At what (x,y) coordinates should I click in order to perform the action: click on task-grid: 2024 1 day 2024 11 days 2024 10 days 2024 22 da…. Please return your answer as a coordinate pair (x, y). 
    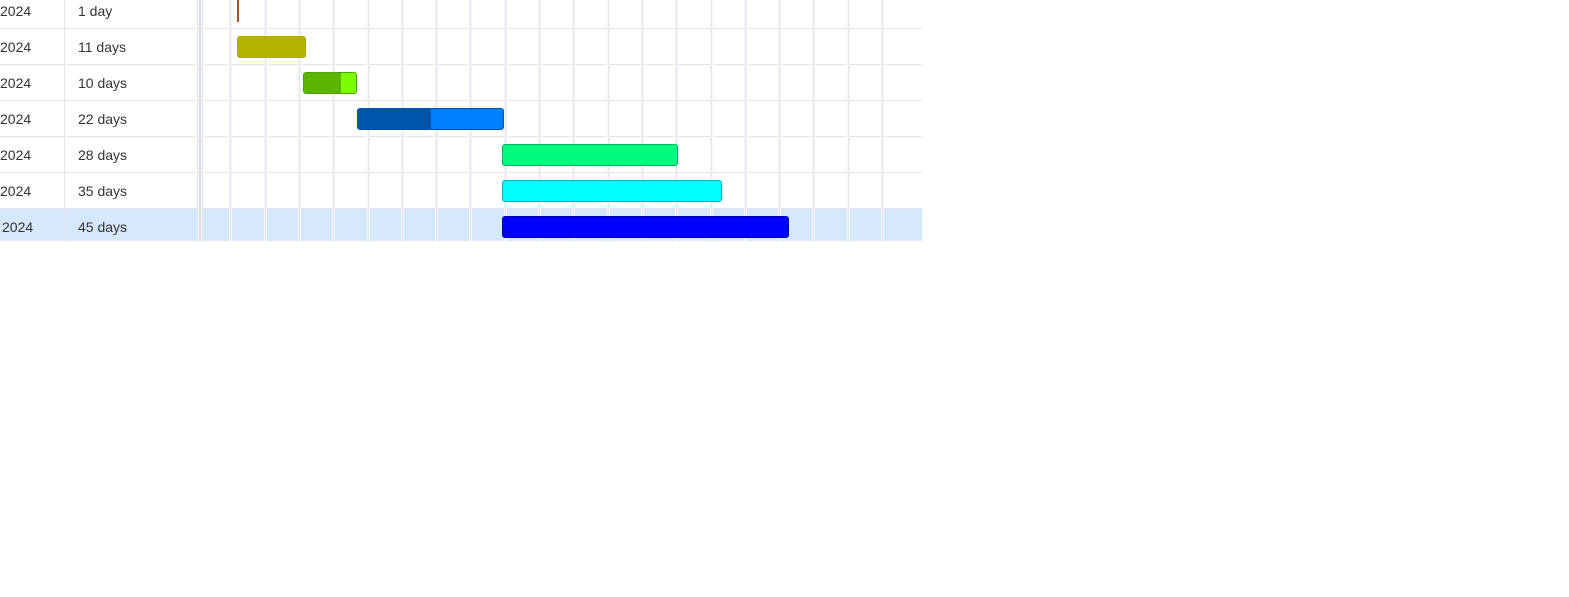
    Looking at the image, I should click on (98, 120).